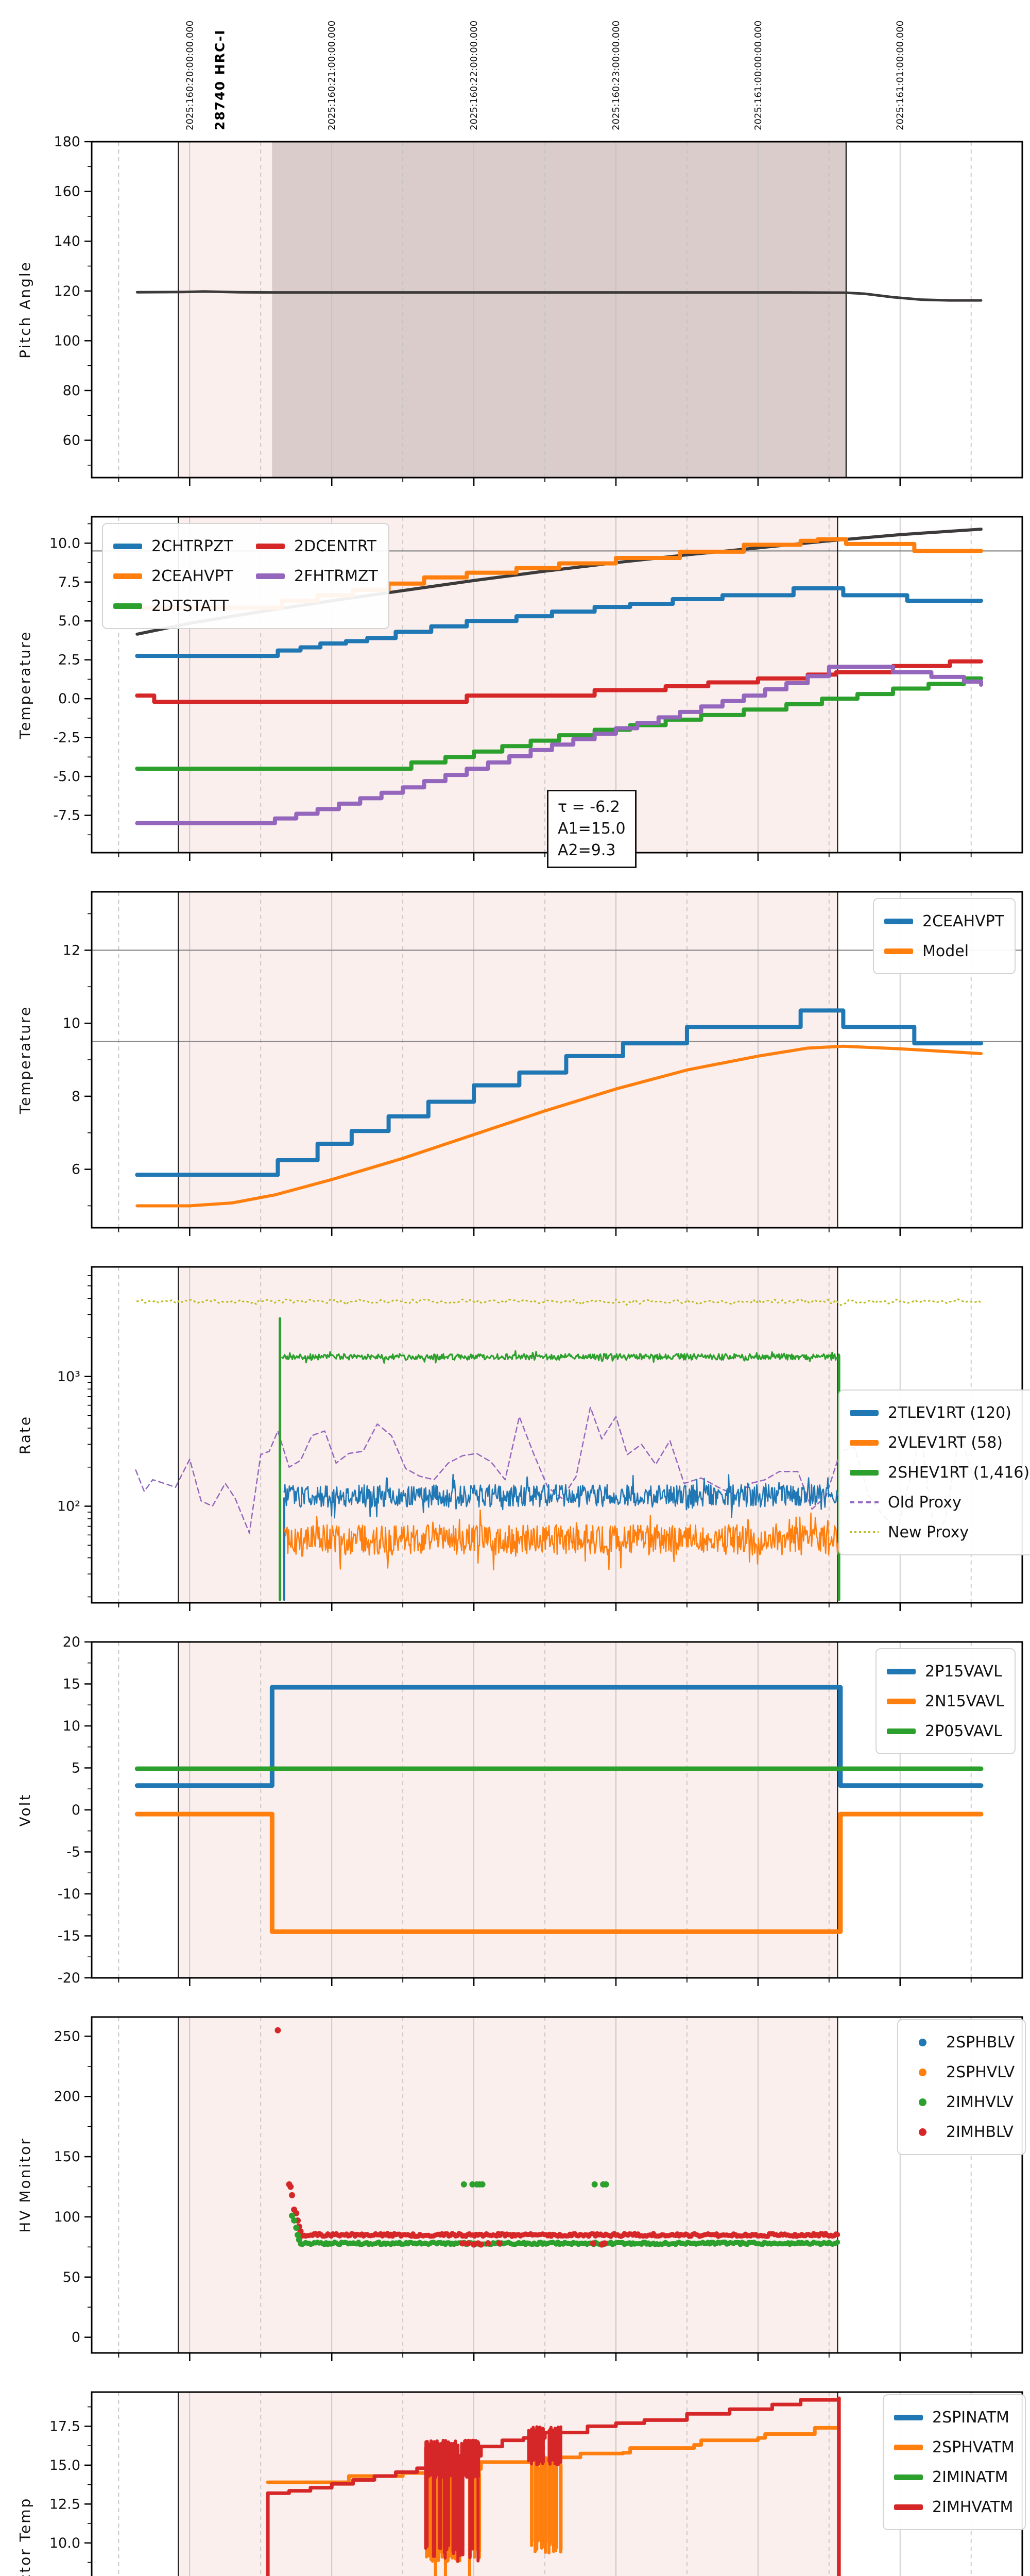 Image resolution: width=1030 pixels, height=2576 pixels. What do you see at coordinates (964, 1671) in the screenshot?
I see `legend-label: 2P15VAVL` at bounding box center [964, 1671].